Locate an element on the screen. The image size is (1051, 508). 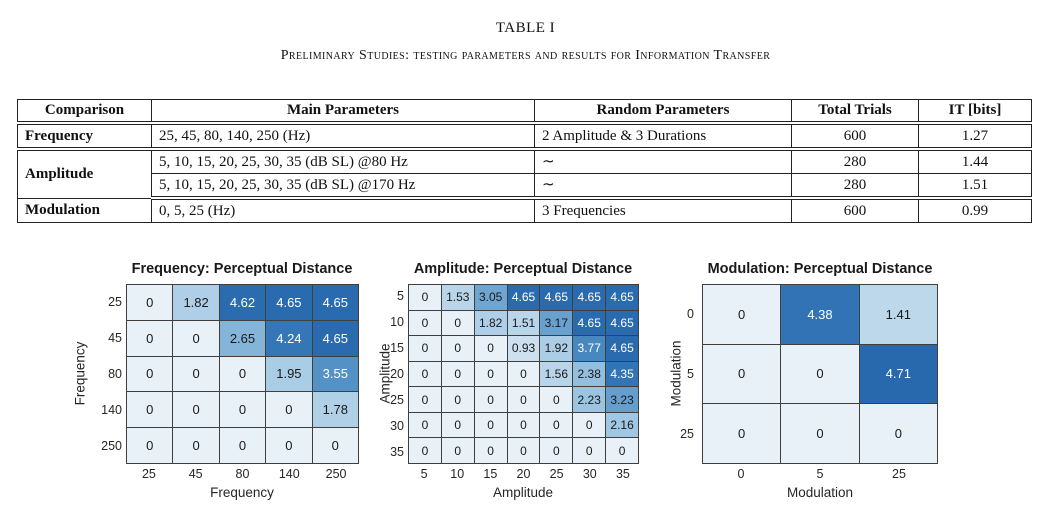
heatmap-amplitude-xlabel: Amplitude is located at coordinates (523, 492).